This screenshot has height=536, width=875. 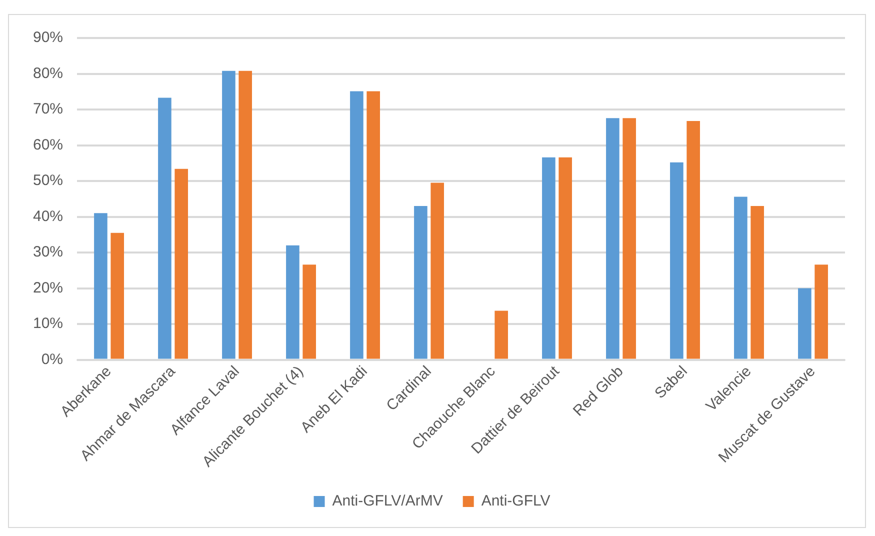 I want to click on y-tick-label: 70%, so click(x=48, y=109).